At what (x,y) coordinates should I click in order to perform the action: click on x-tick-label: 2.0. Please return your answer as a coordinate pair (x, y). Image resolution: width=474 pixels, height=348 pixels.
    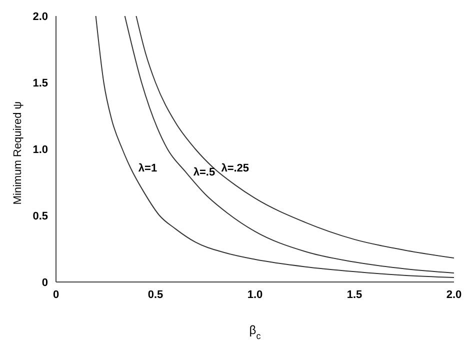
    Looking at the image, I should click on (454, 294).